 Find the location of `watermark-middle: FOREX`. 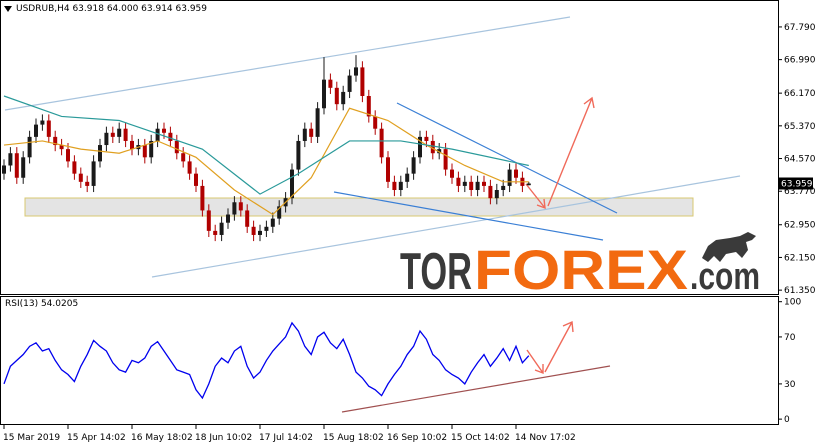

watermark-middle: FOREX is located at coordinates (581, 269).